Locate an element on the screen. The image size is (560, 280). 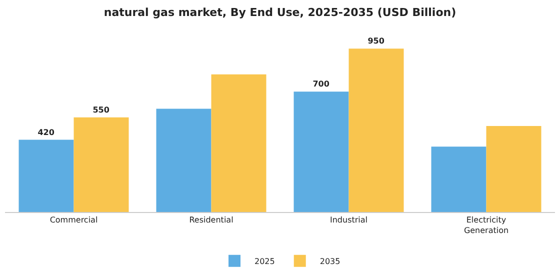
x-tick-label: Residential is located at coordinates (211, 220).